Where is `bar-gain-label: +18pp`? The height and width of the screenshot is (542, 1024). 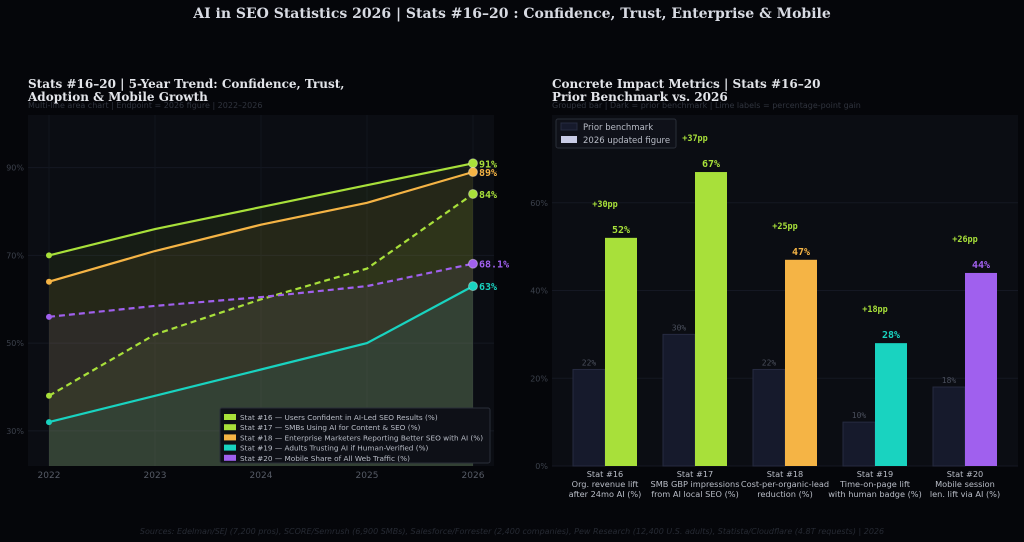 bar-gain-label: +18pp is located at coordinates (875, 310).